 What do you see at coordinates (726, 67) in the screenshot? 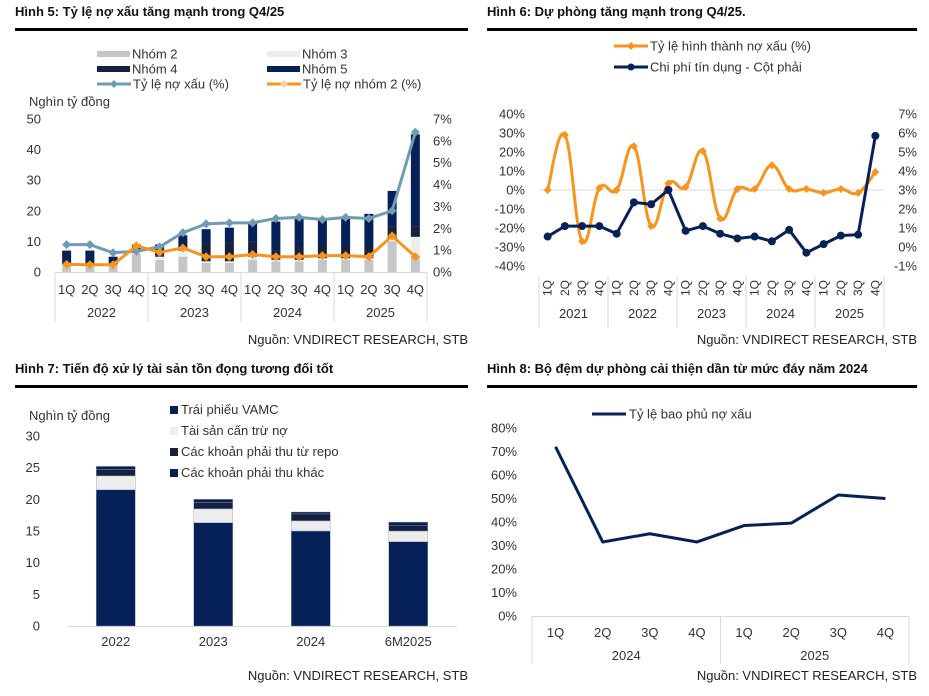
I see `legend-item-1-label: Chi phí tín dụng - Cột phải` at bounding box center [726, 67].